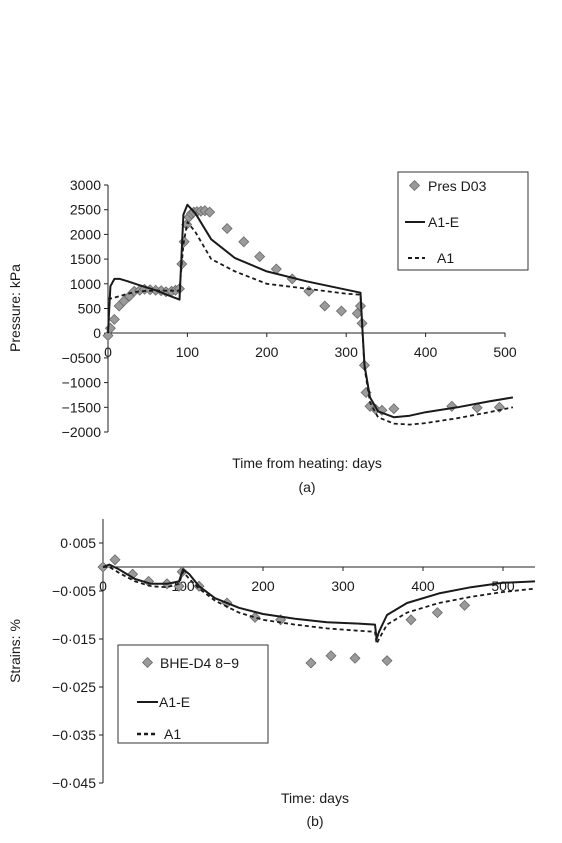 The image size is (562, 843). What do you see at coordinates (82, 358) in the screenshot?
I see `y-tick-label: −0500` at bounding box center [82, 358].